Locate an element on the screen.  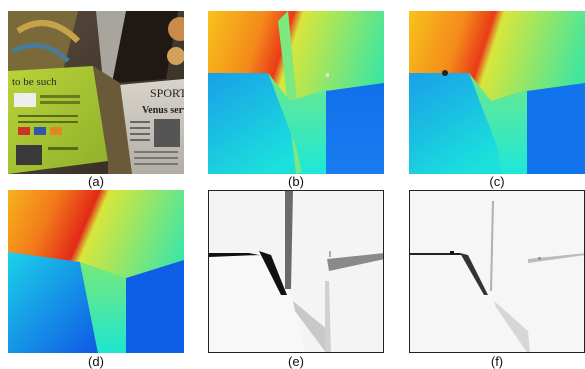
panel-b-disparity is located at coordinates (296, 92).